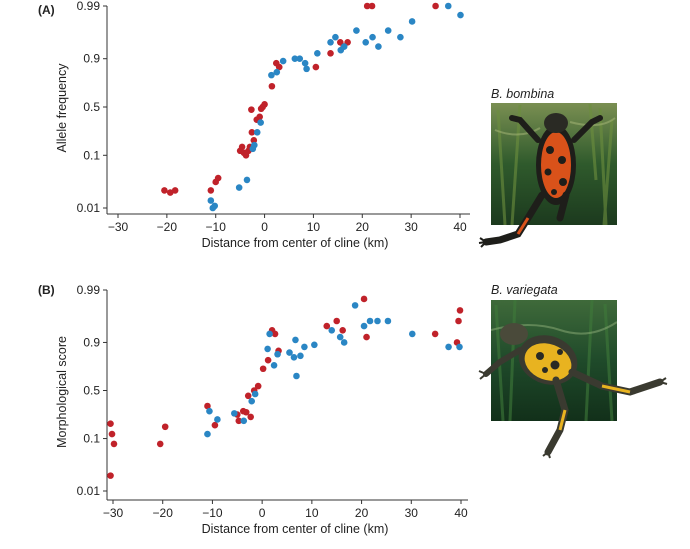 This screenshot has width=690, height=549. What do you see at coordinates (91, 107) in the screenshot?
I see `y-tick-label: 0.5` at bounding box center [91, 107].